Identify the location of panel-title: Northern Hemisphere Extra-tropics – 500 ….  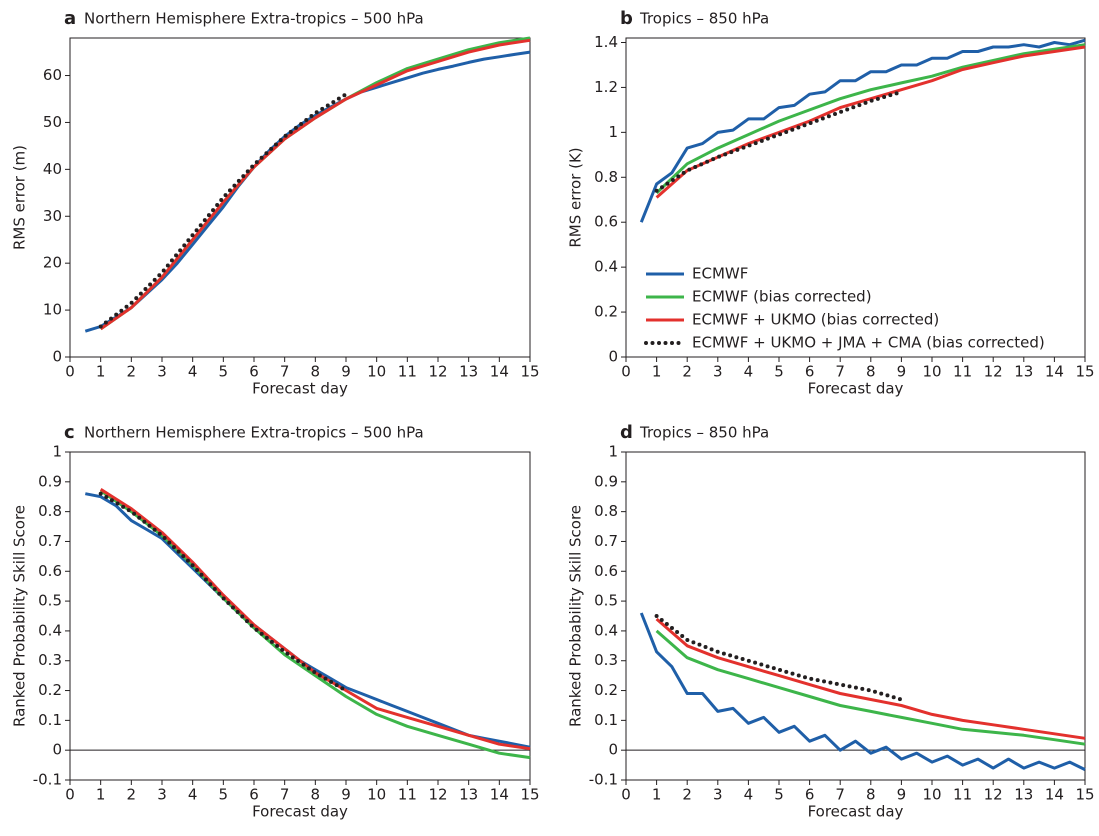
(254, 19).